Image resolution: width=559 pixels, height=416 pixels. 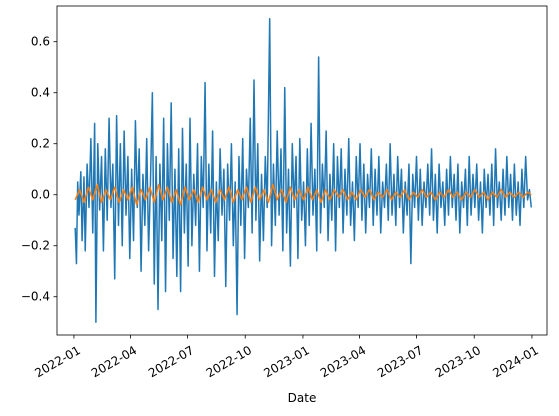 What do you see at coordinates (40, 93) in the screenshot?
I see `y-tick-label: 0.4` at bounding box center [40, 93].